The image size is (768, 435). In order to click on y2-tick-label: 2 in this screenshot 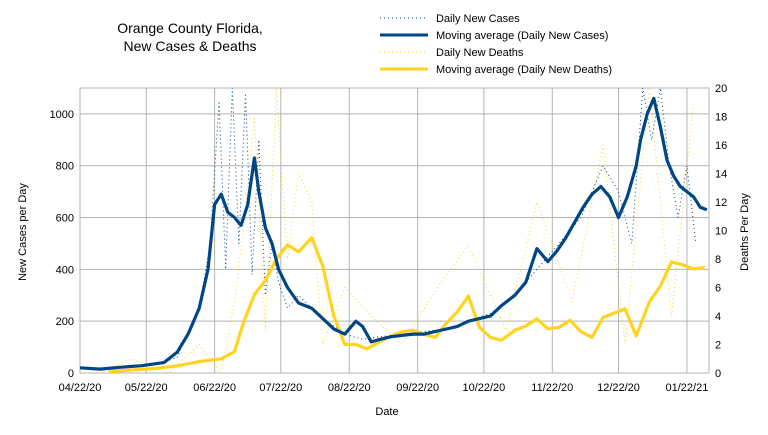, I will do `click(718, 346)`.